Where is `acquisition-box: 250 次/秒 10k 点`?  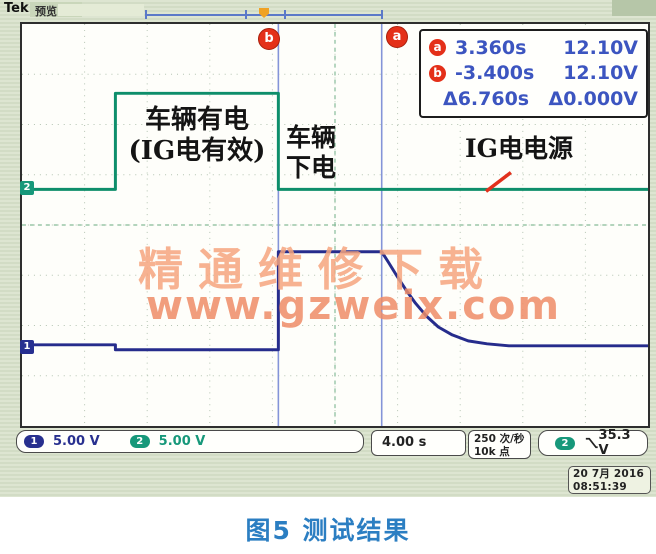 acquisition-box: 250 次/秒 10k 点 is located at coordinates (499, 444).